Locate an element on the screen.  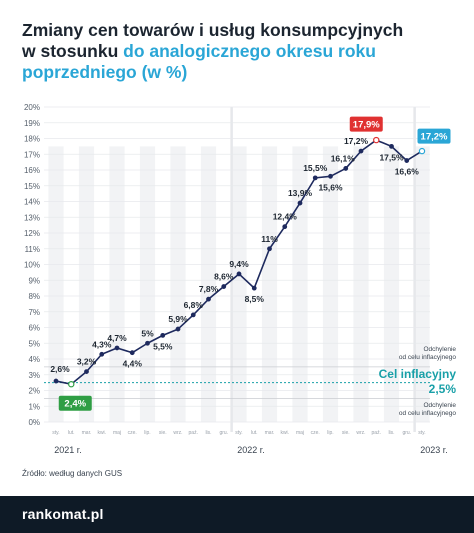
title-line-2-plain: w stosunku is located at coordinates (73, 51).